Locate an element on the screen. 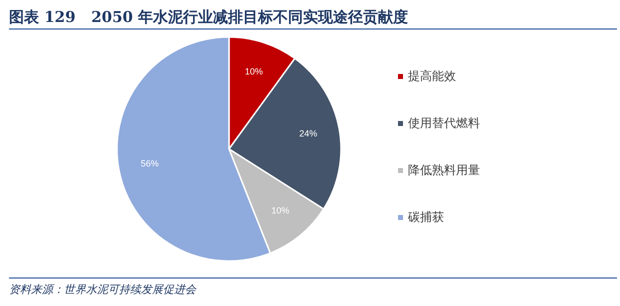  legend-label: 降低熟料用量 is located at coordinates (444, 170).